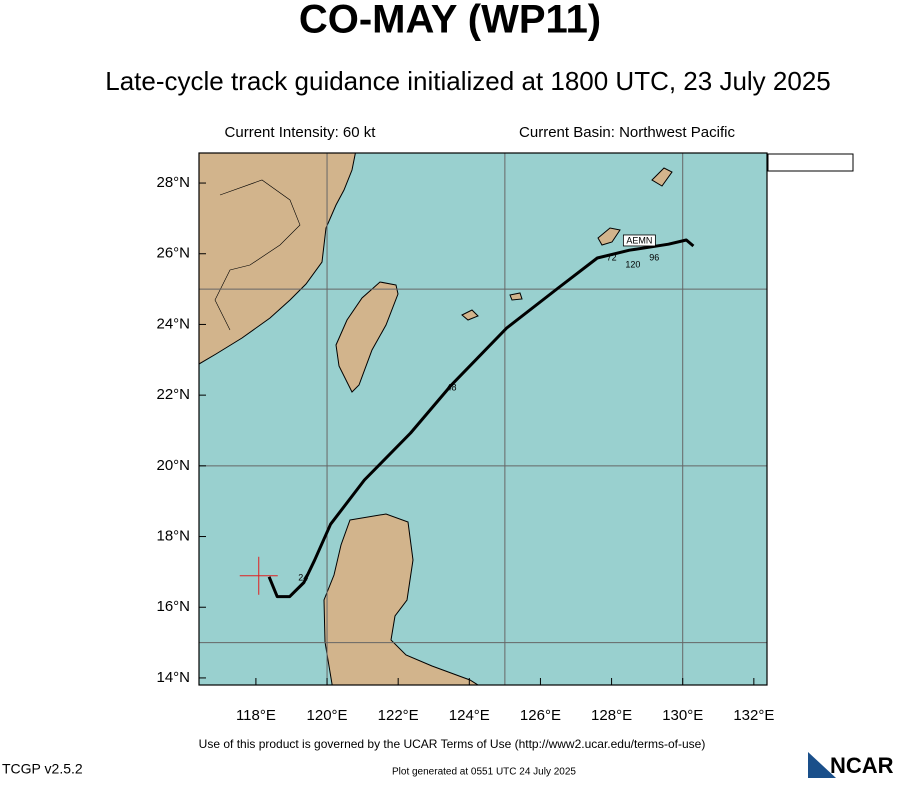  I want to click on y-tick-label: 26°N, so click(173, 253).